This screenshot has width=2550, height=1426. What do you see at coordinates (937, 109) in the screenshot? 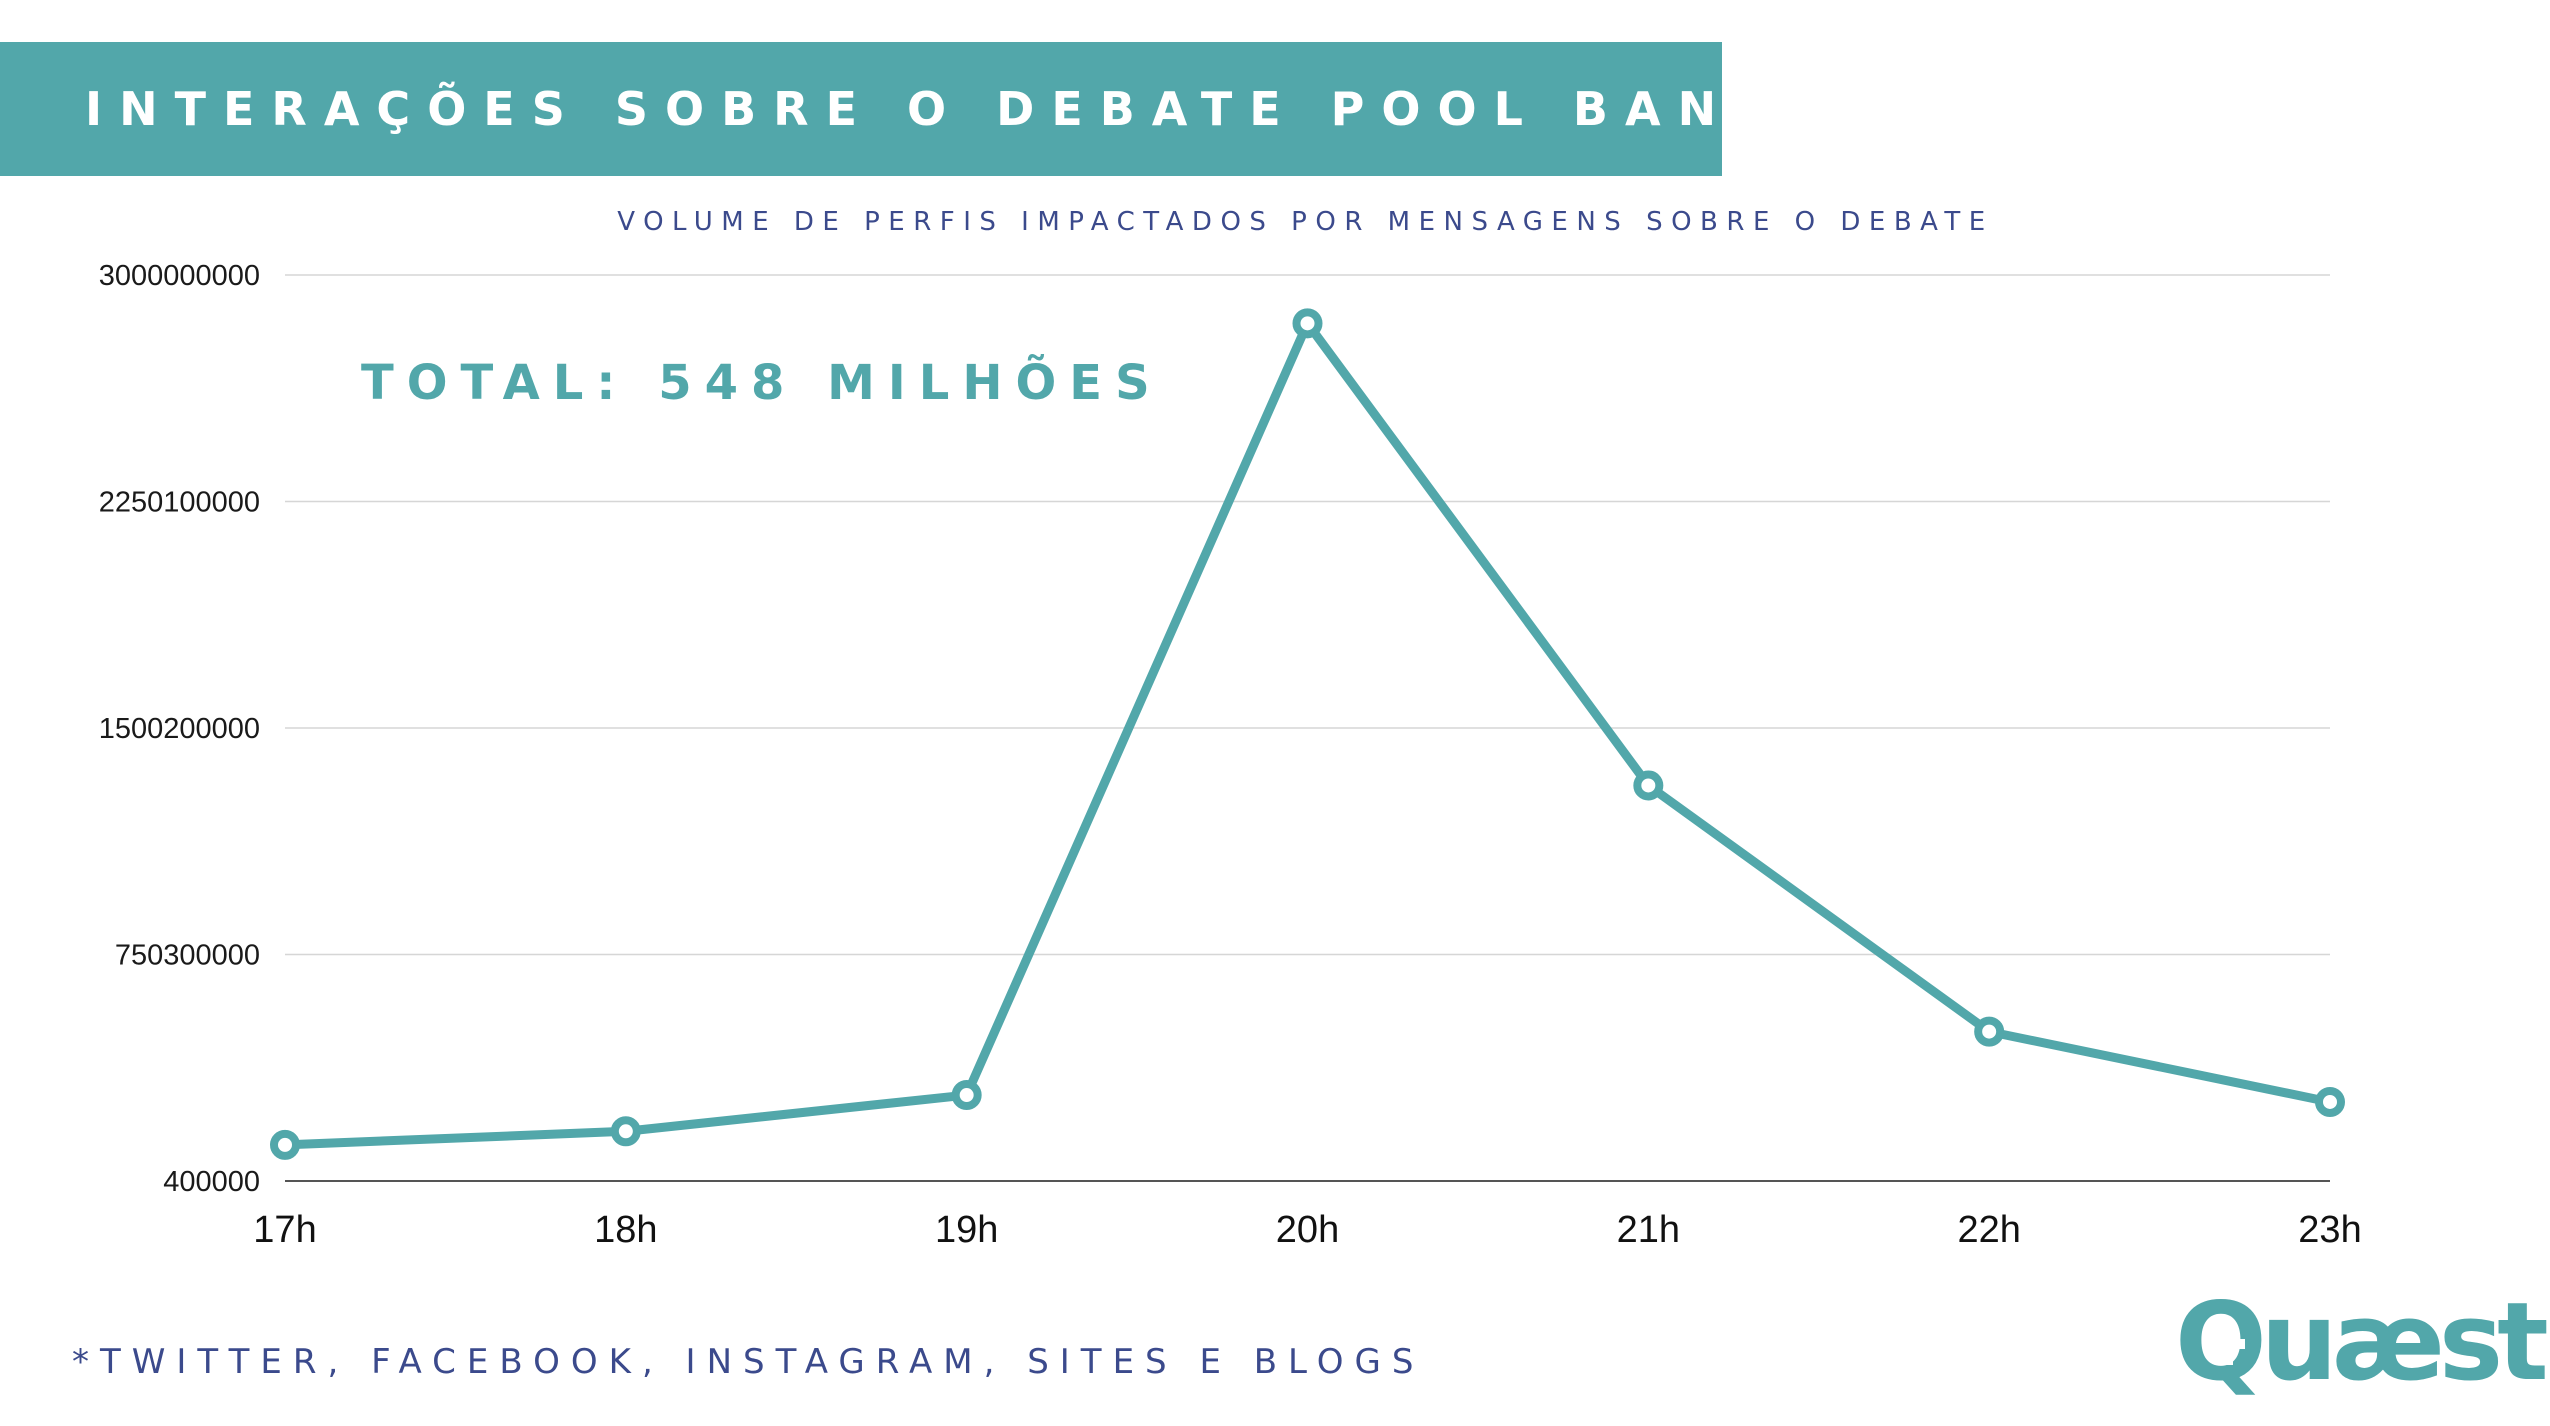
I see `chart-main-title: INTERAÇÕES SOBRE O DEBATE POOL BAND` at bounding box center [937, 109].